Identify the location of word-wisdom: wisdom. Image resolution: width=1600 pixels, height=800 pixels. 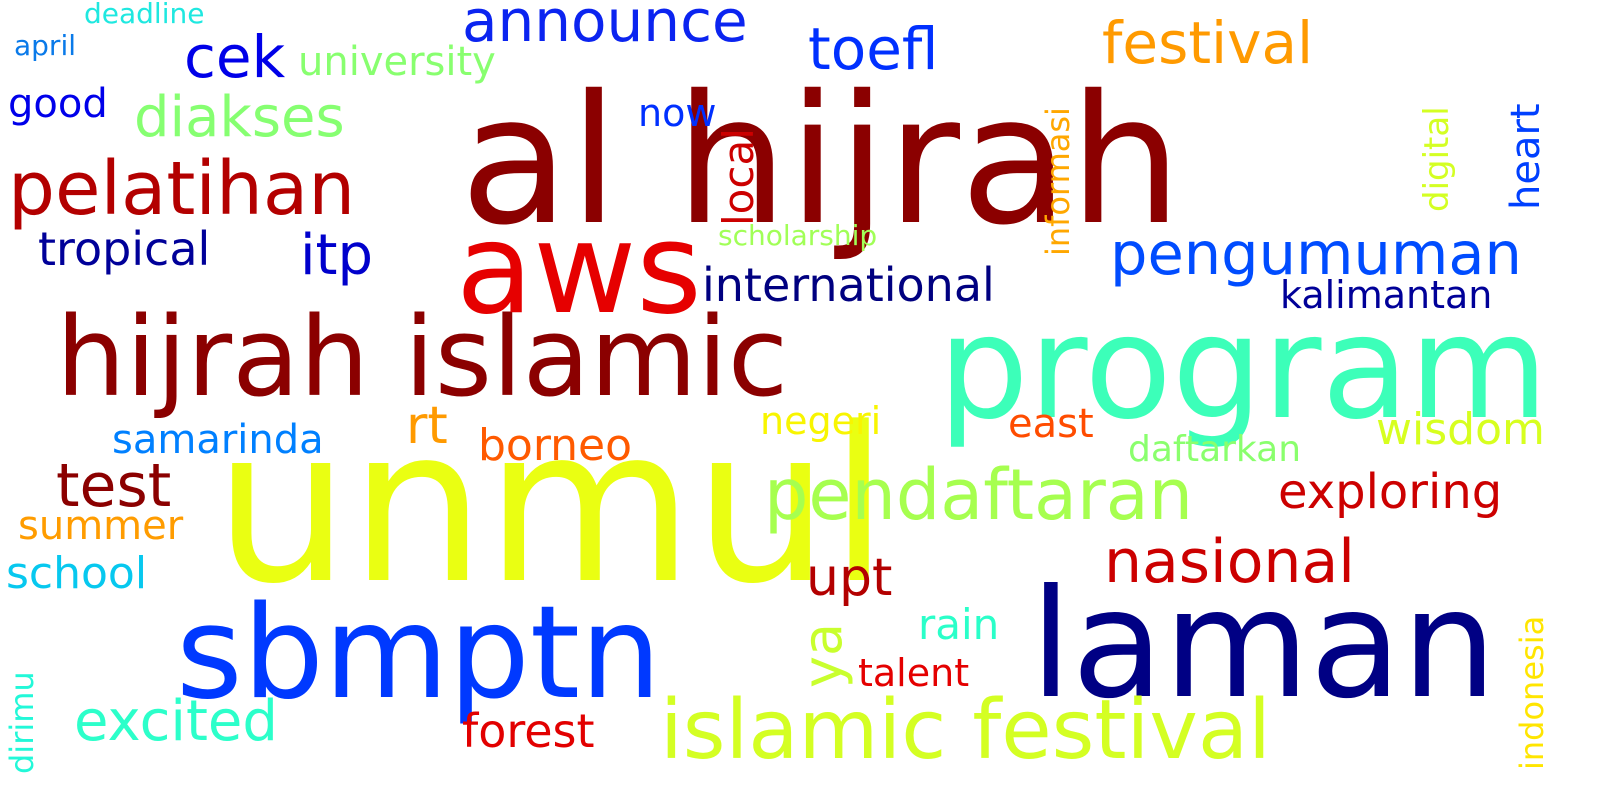
(1460, 429).